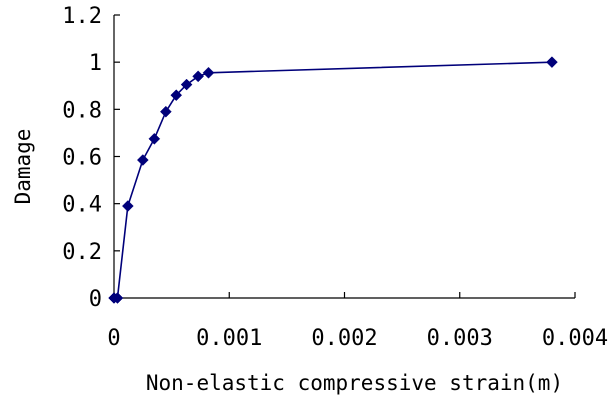  I want to click on x-ticks: 0 0.001 0.002 0.003 0.004, so click(357, 321).